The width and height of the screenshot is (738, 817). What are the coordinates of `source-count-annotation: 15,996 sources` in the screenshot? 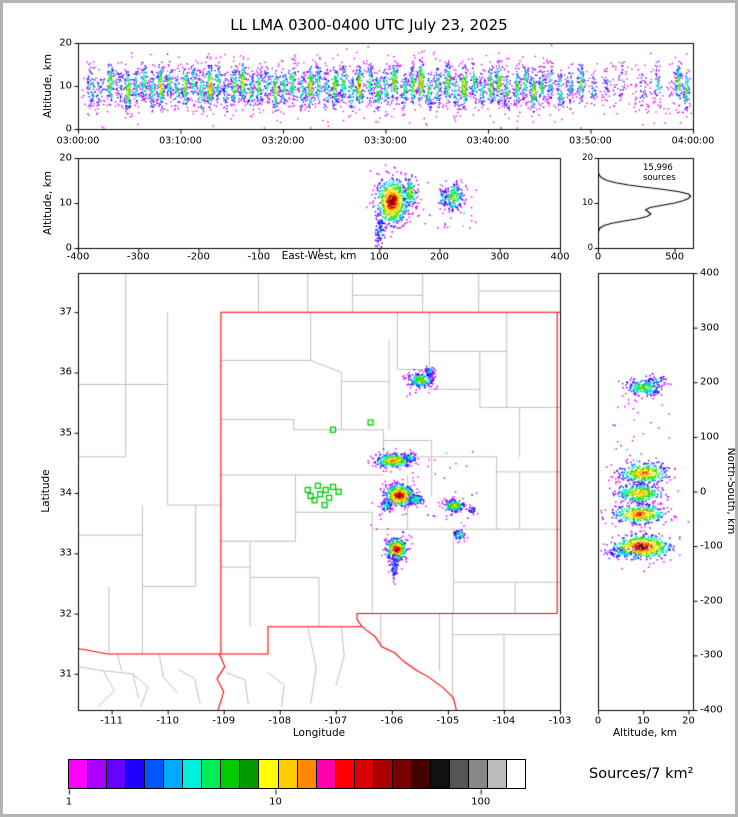 It's located at (659, 173).